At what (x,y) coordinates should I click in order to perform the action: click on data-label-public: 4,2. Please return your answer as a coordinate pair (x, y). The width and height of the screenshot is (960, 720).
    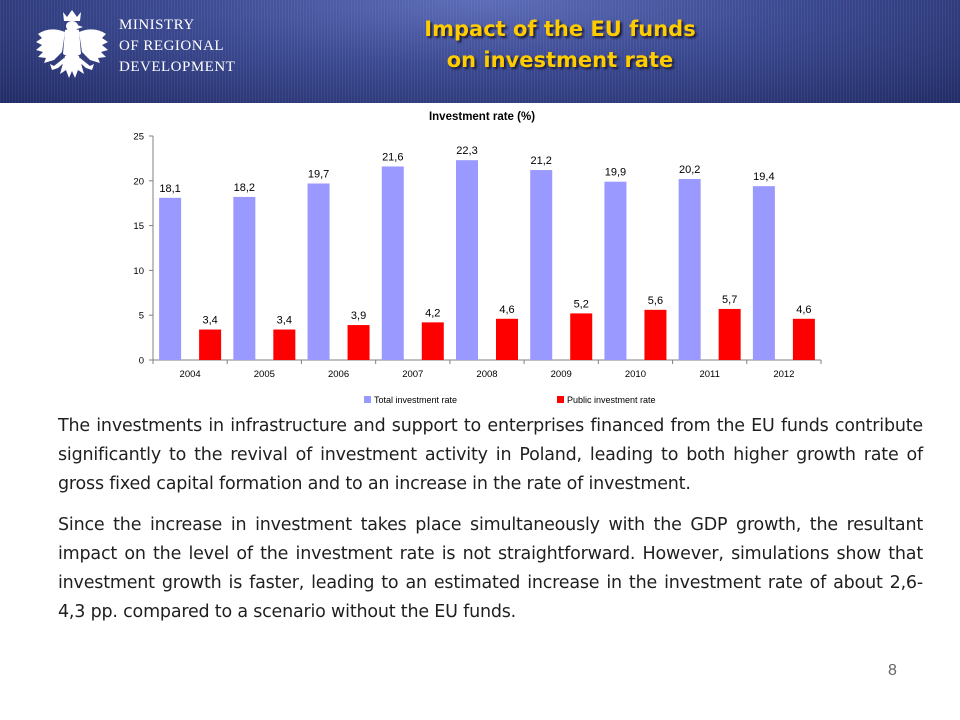
    Looking at the image, I should click on (432, 313).